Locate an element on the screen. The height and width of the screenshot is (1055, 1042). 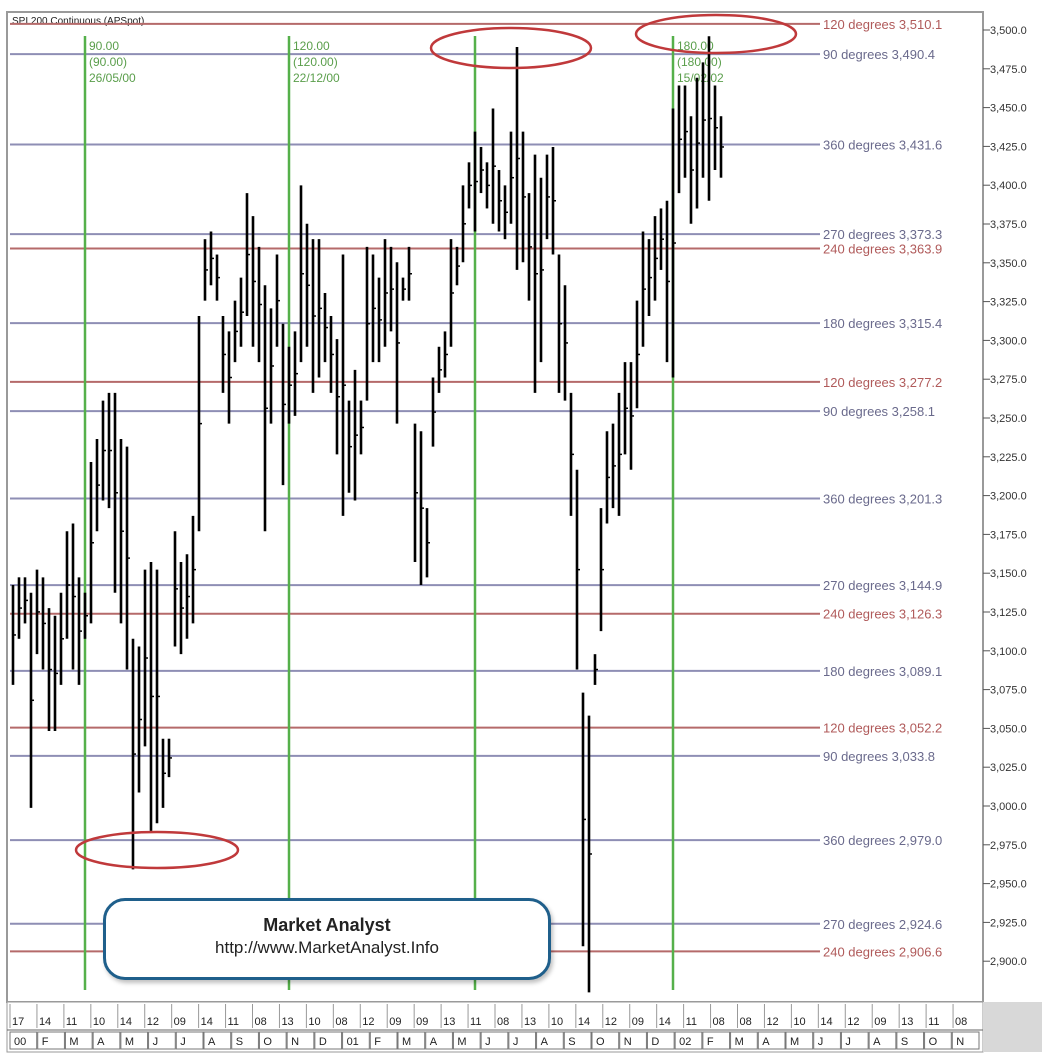
gann-level-label: 240 degrees 3,126.3 is located at coordinates (882, 614).